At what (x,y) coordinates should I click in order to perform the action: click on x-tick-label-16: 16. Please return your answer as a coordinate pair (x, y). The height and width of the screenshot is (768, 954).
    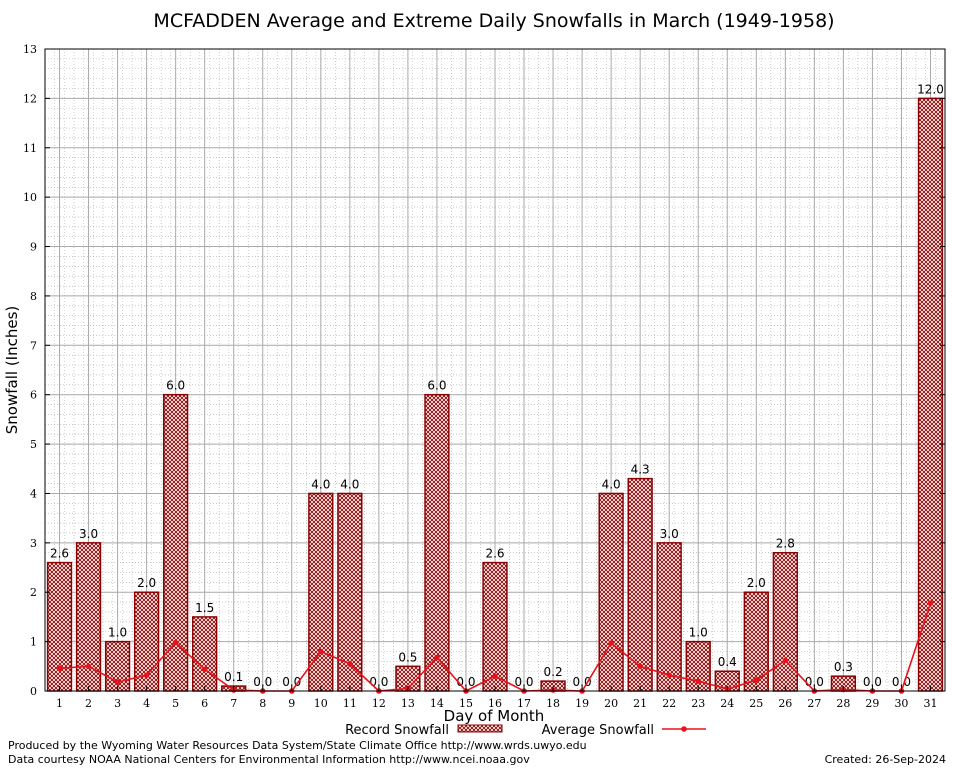
    Looking at the image, I should click on (495, 703).